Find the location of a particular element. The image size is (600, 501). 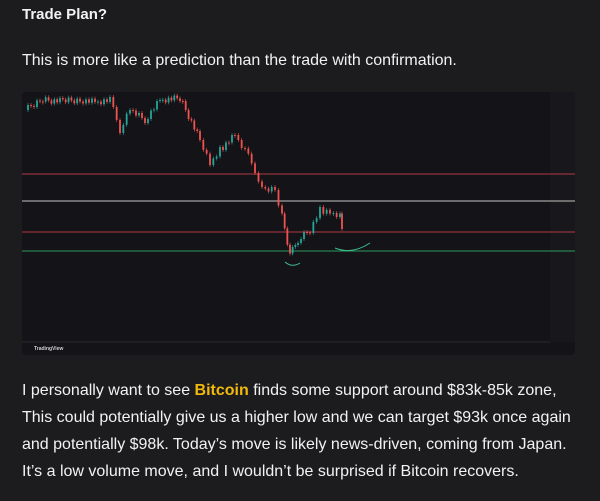

price-axis is located at coordinates (562, 217).